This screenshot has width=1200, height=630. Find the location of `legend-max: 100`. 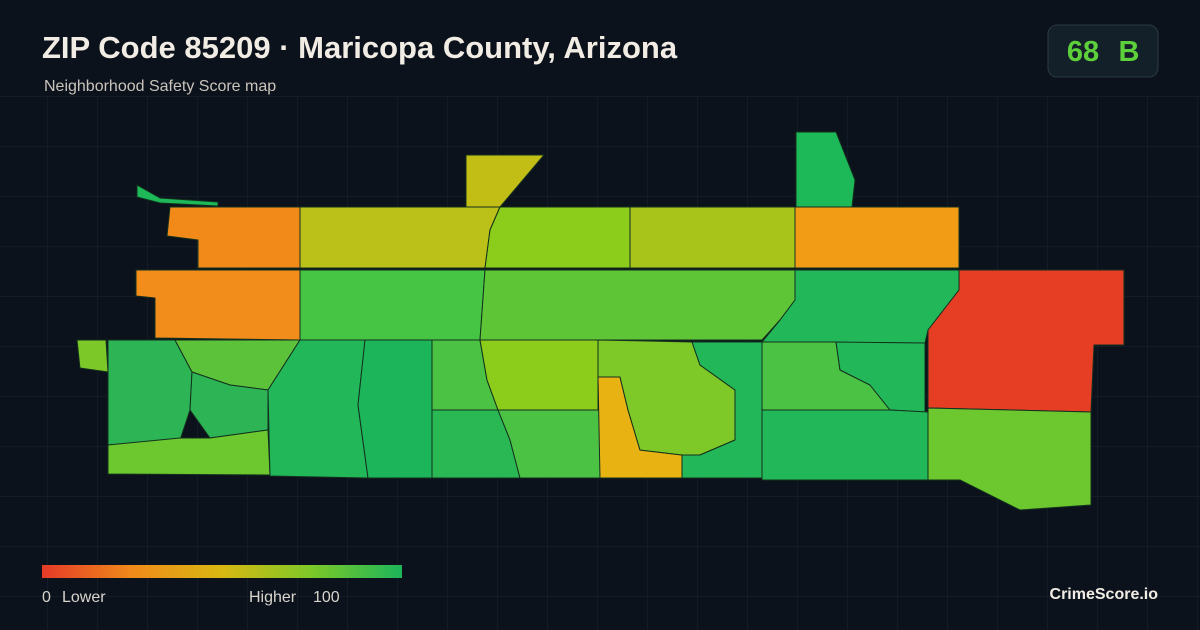

legend-max: 100 is located at coordinates (326, 597).